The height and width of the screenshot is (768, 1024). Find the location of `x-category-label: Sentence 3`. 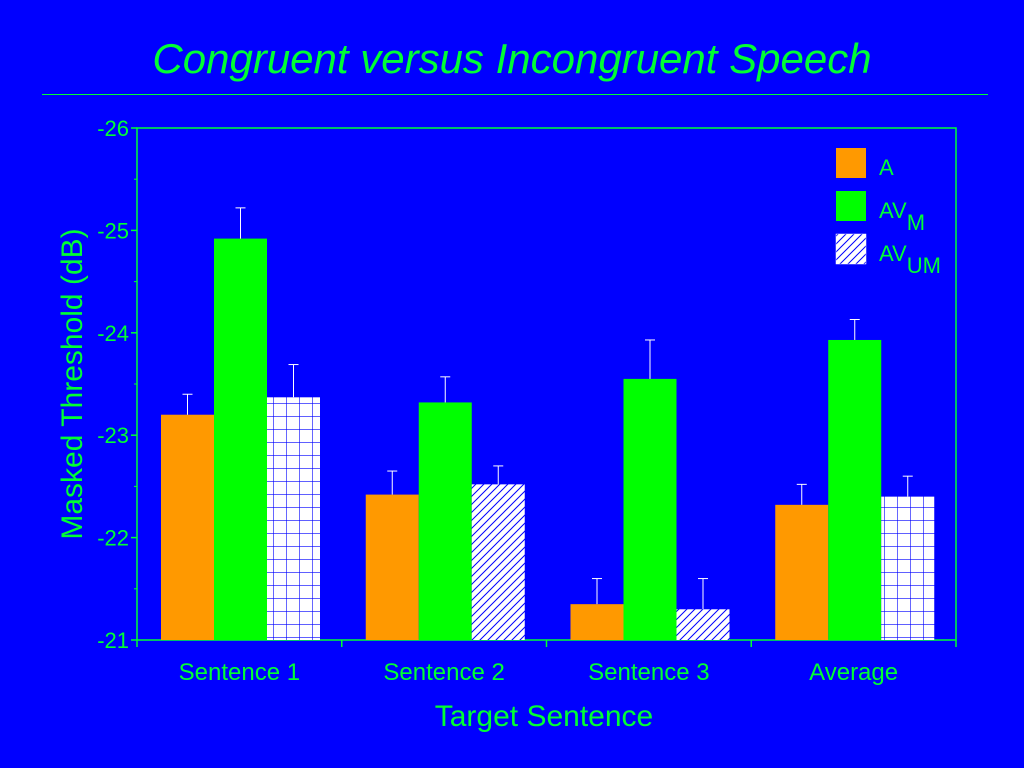

x-category-label: Sentence 3 is located at coordinates (648, 672).